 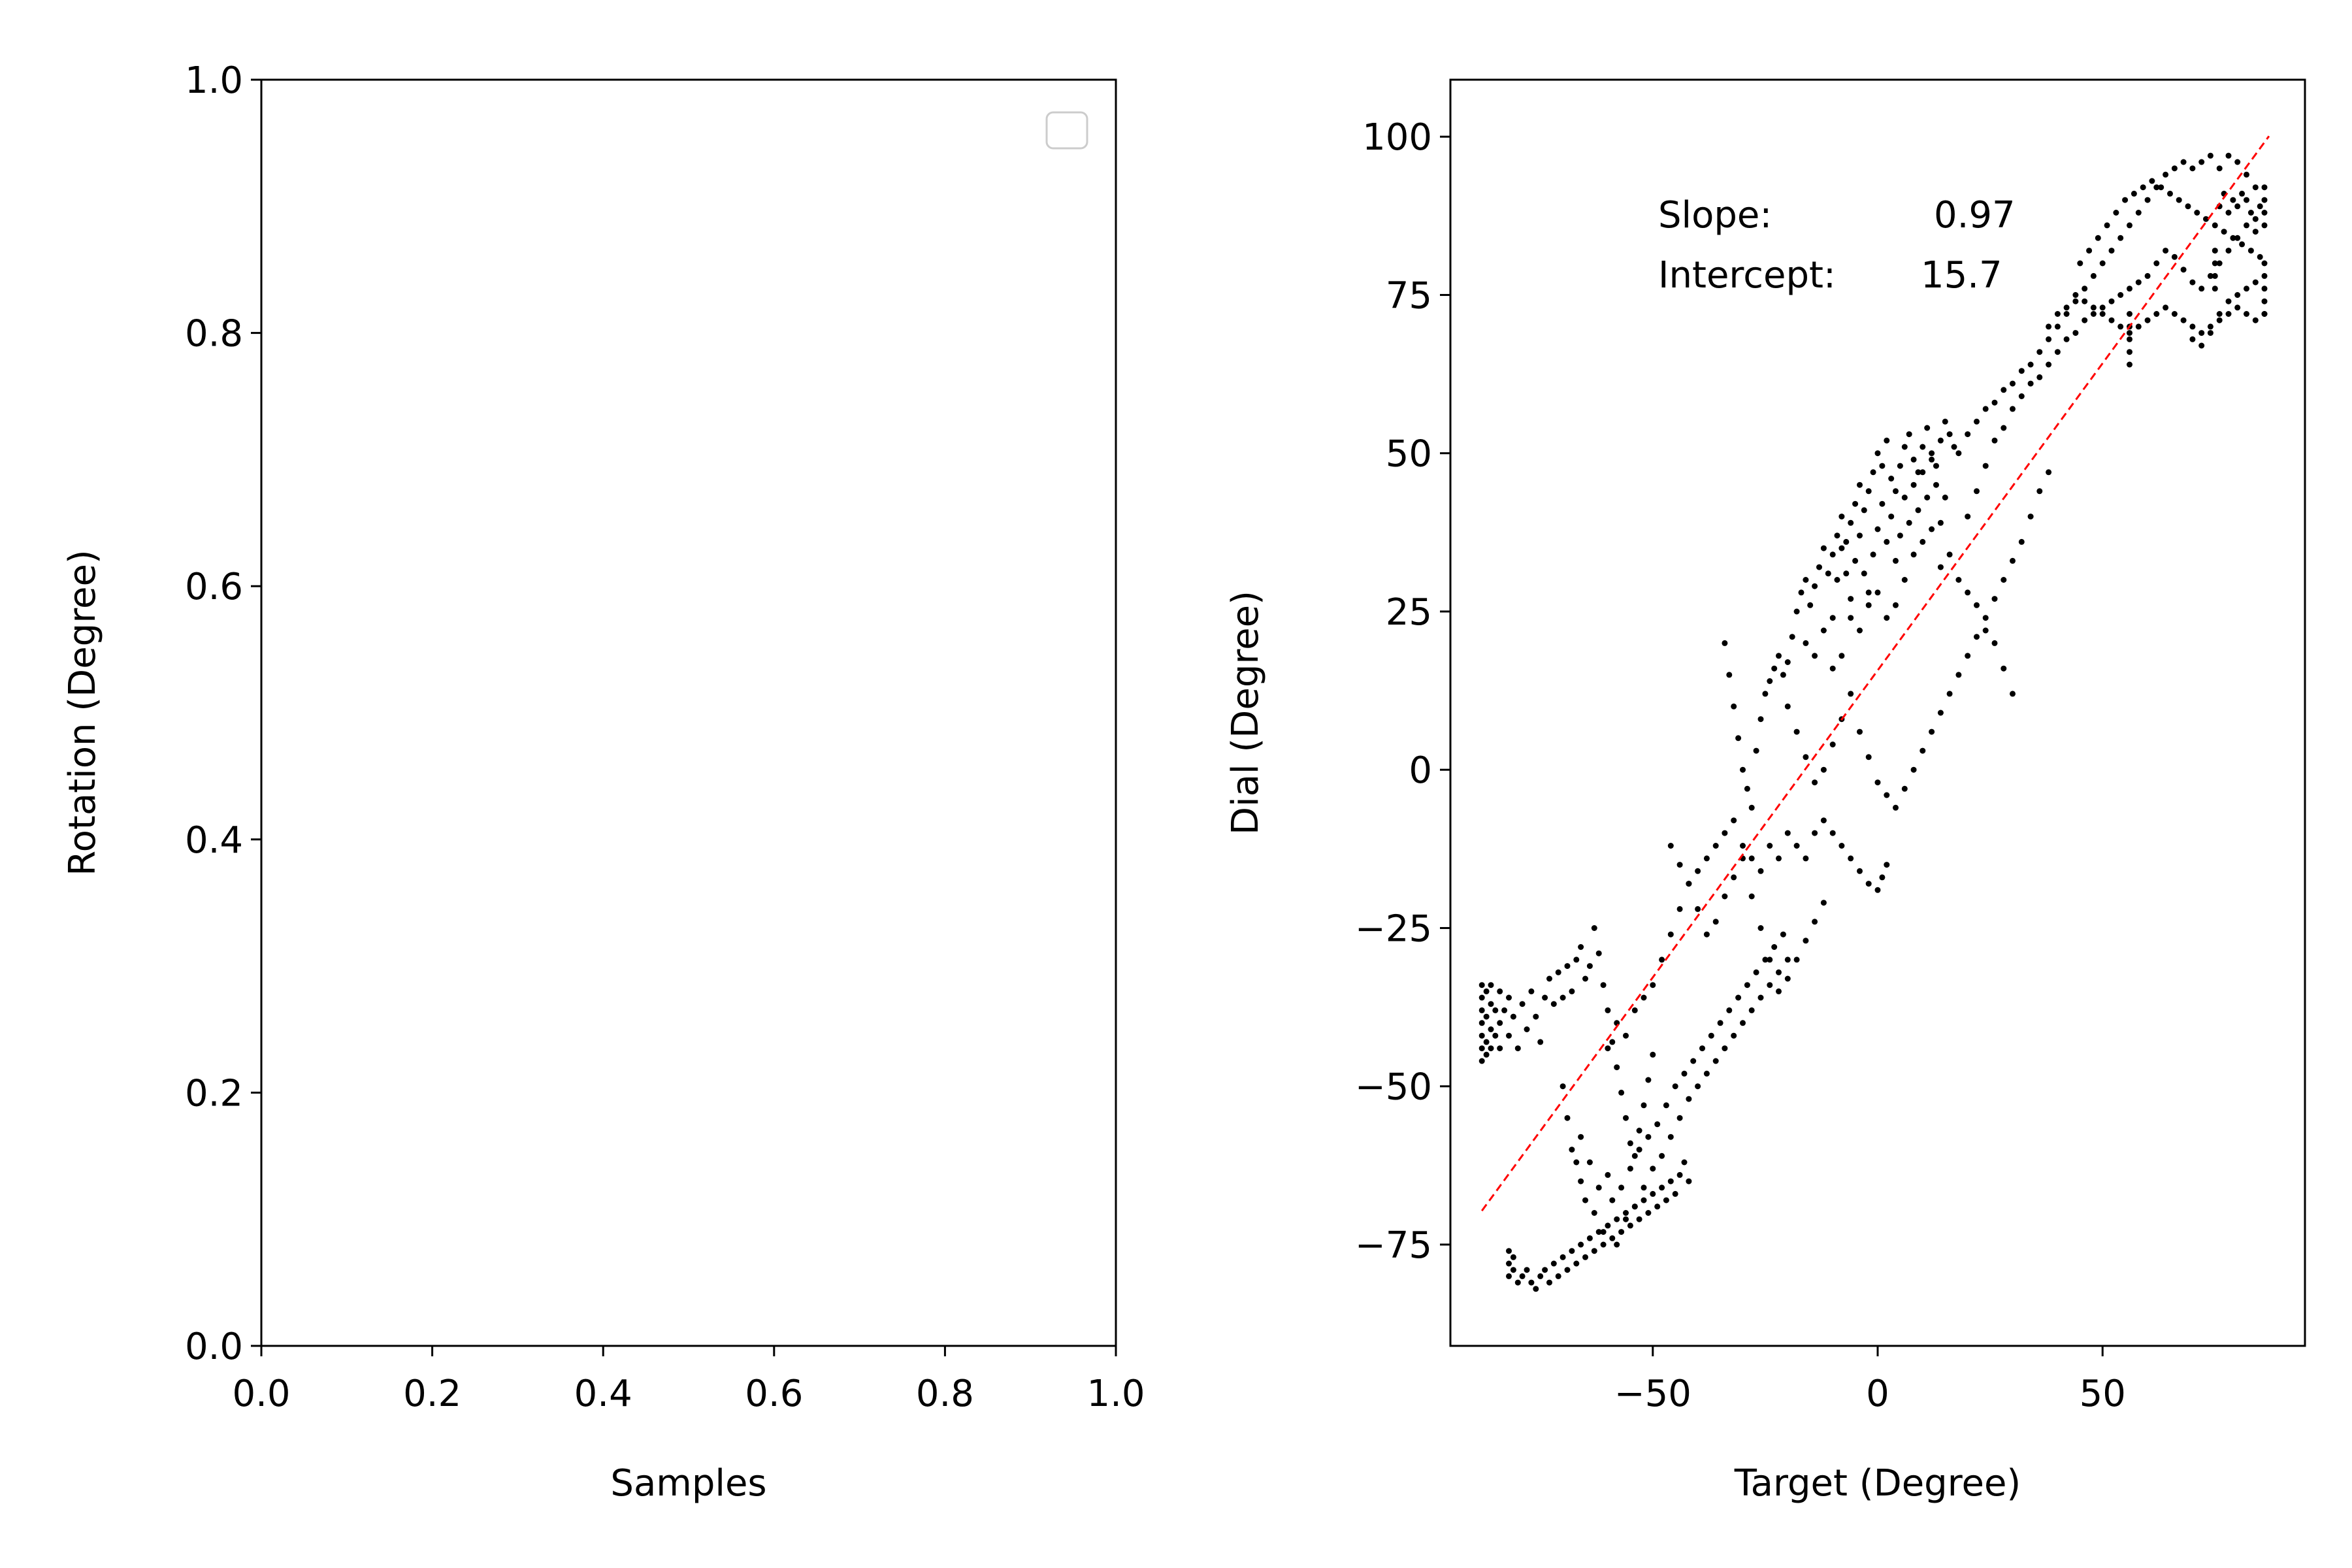 I want to click on left-y-tick-label: 0.4, so click(x=214, y=840).